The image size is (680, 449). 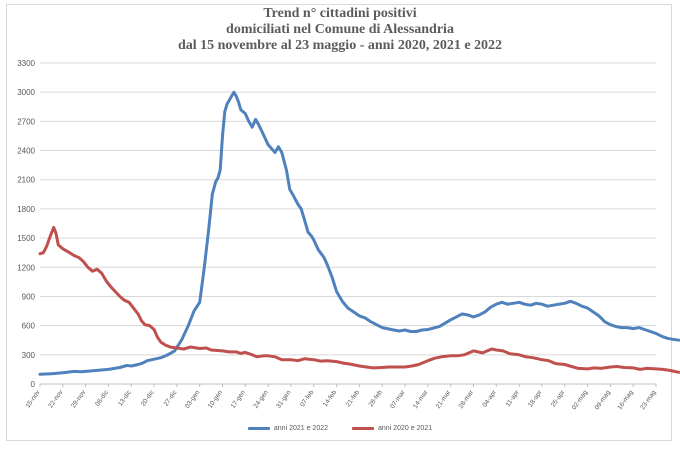 I want to click on x-tick-label: 22-nov, so click(x=56, y=399).